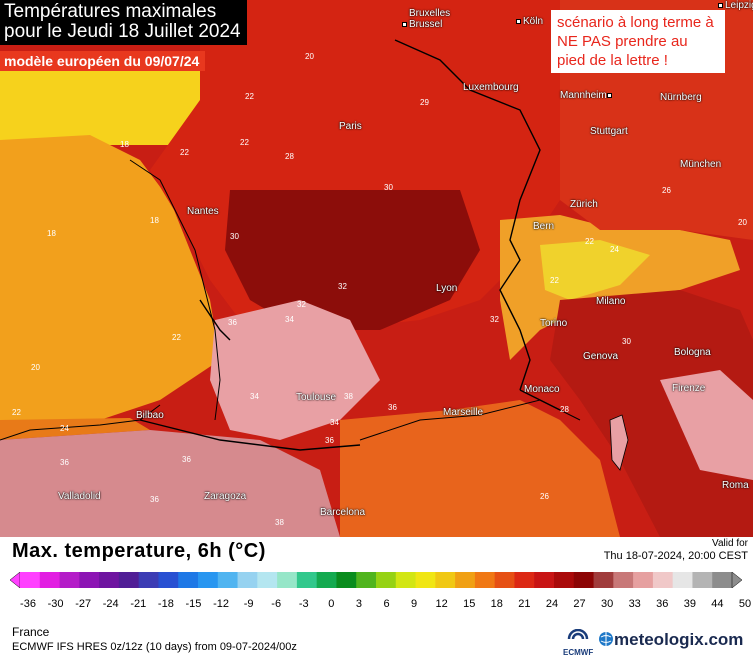 The image size is (753, 661). What do you see at coordinates (138, 604) in the screenshot?
I see `colorbar-tick-label: -21` at bounding box center [138, 604].